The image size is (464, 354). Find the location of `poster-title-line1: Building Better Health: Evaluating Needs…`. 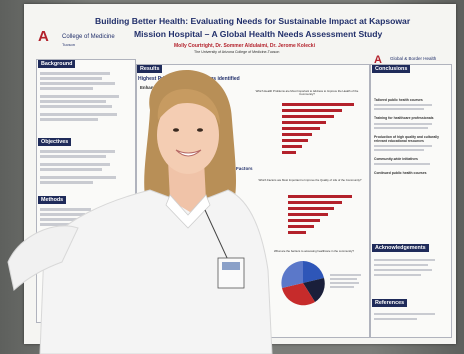

poster-title-line1: Building Better Health: Evaluating Needs… is located at coordinates (253, 21).